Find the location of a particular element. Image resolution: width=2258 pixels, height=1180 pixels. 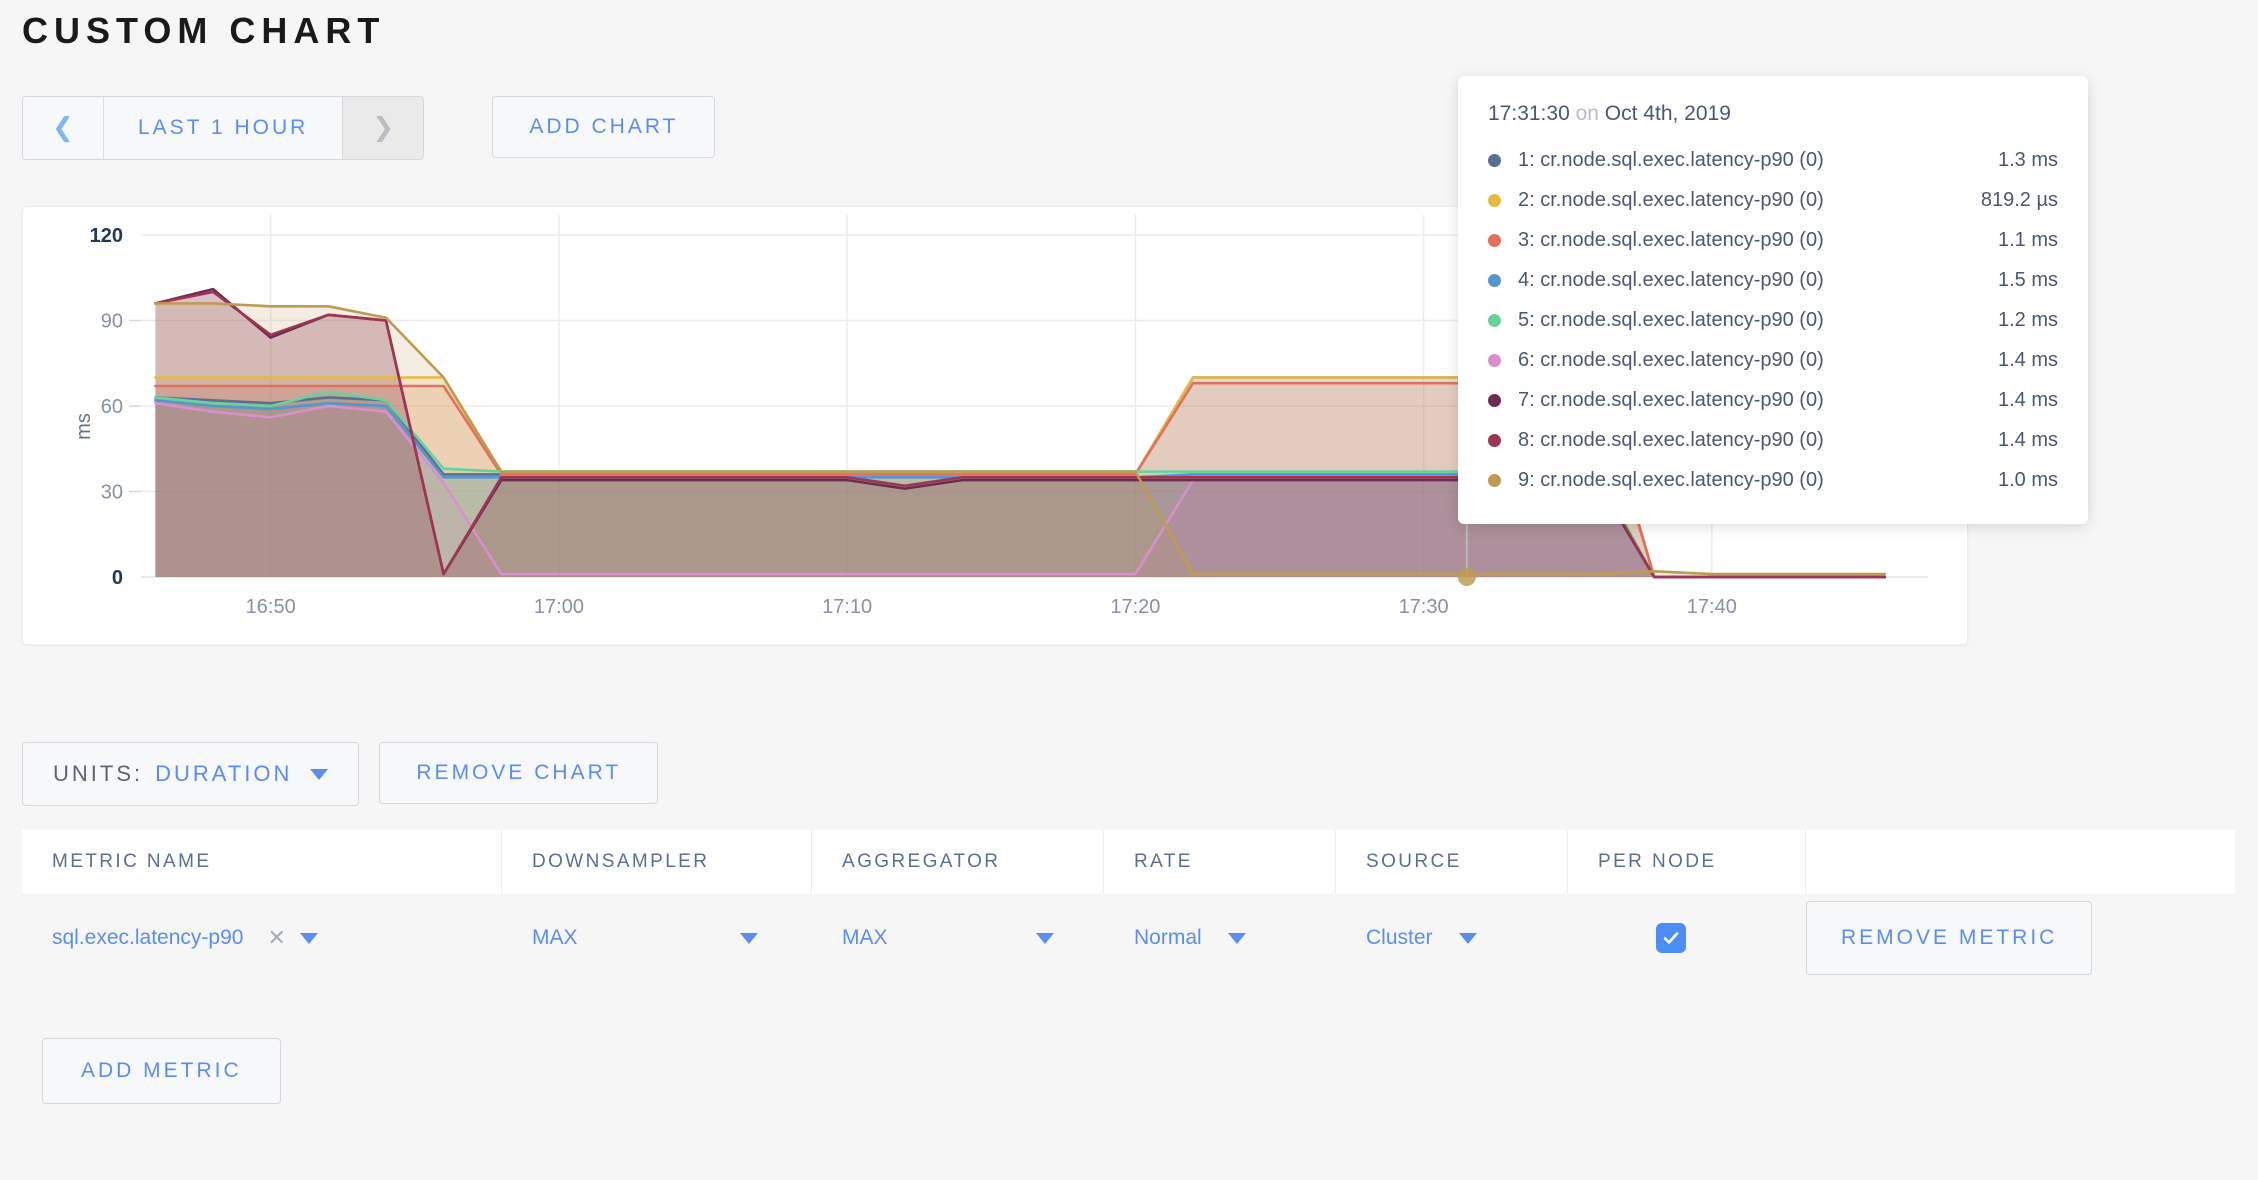

close-icon: ✕ is located at coordinates (276, 937).